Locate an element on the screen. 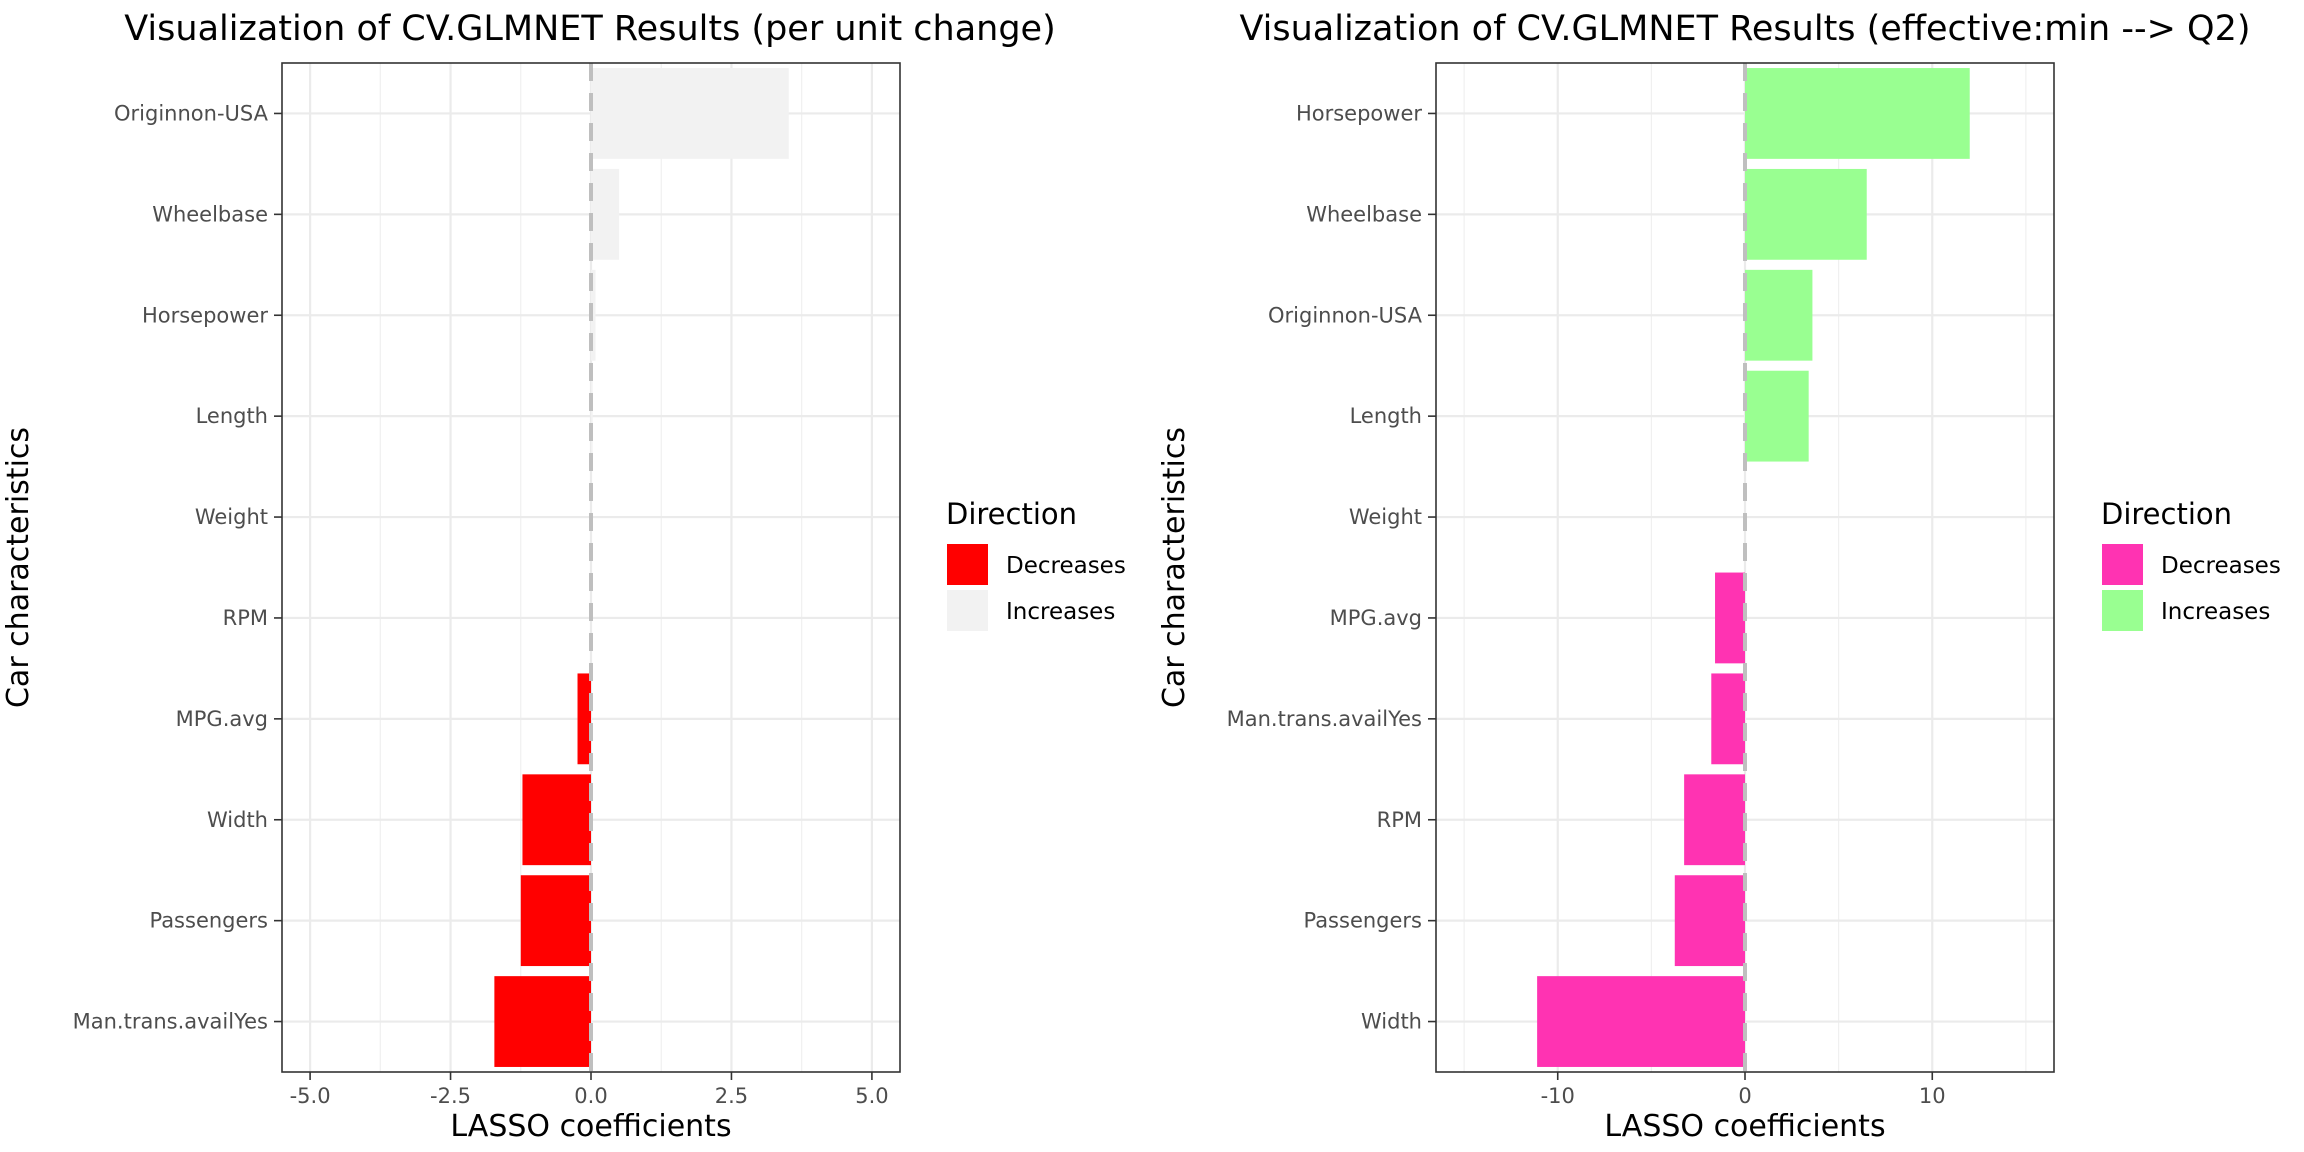 This screenshot has height=1152, width=2304. x-tick-label: -2.5 is located at coordinates (450, 1096).